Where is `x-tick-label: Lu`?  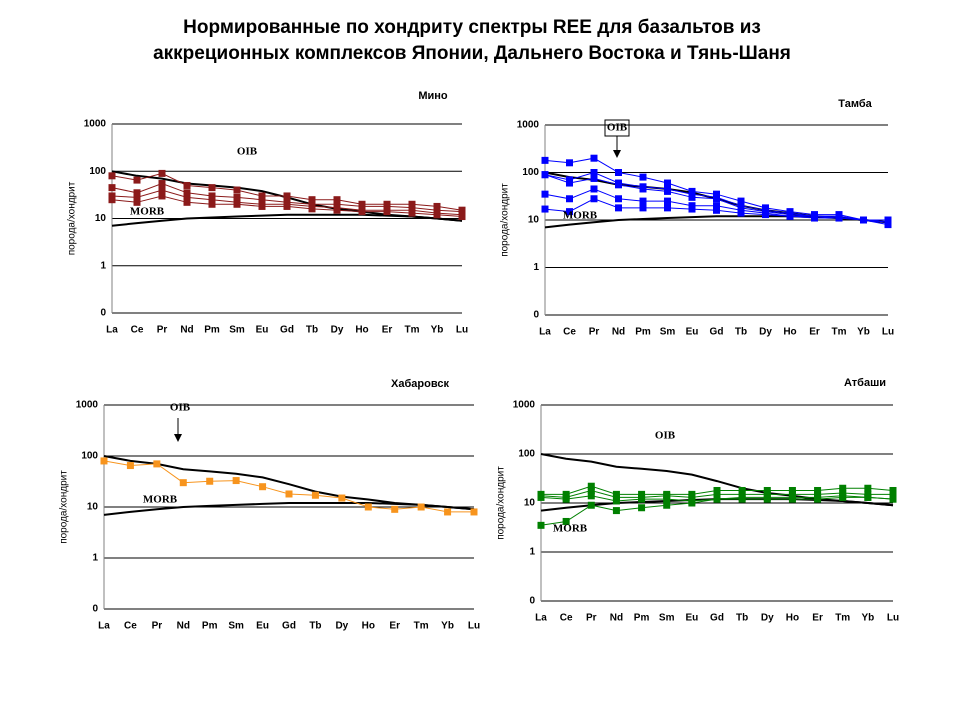
x-tick-label: Lu is located at coordinates (888, 332).